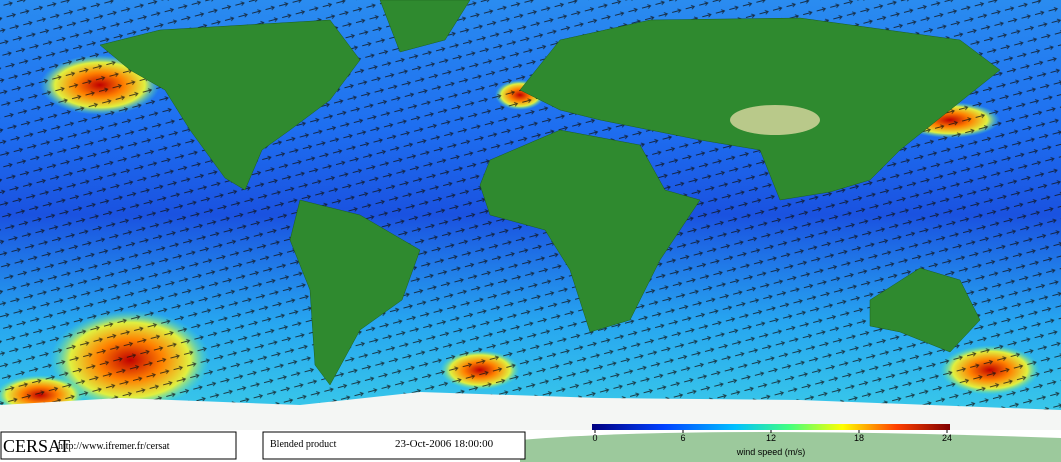 The height and width of the screenshot is (462, 1061). Describe the element at coordinates (859, 438) in the screenshot. I see `colorbar-tick-label: 18` at that location.